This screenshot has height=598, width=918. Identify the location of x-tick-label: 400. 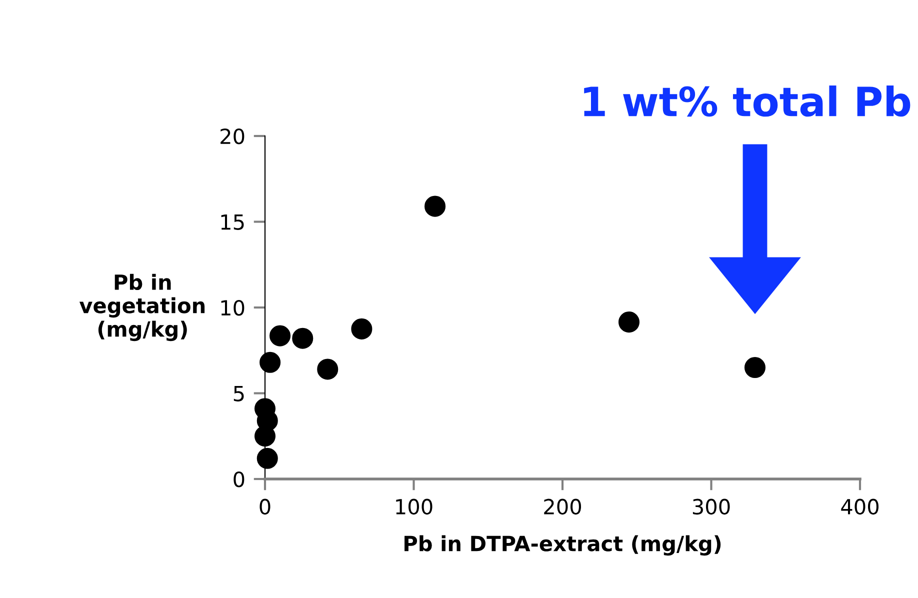
(859, 506).